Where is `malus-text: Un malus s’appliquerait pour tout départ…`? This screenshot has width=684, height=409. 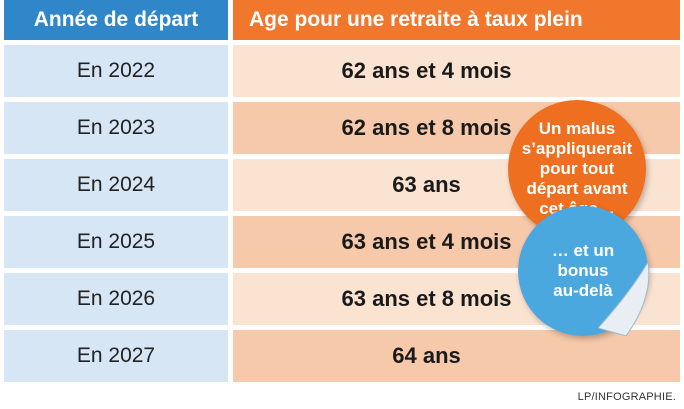 malus-text: Un malus s’appliquerait pour tout départ… is located at coordinates (577, 168).